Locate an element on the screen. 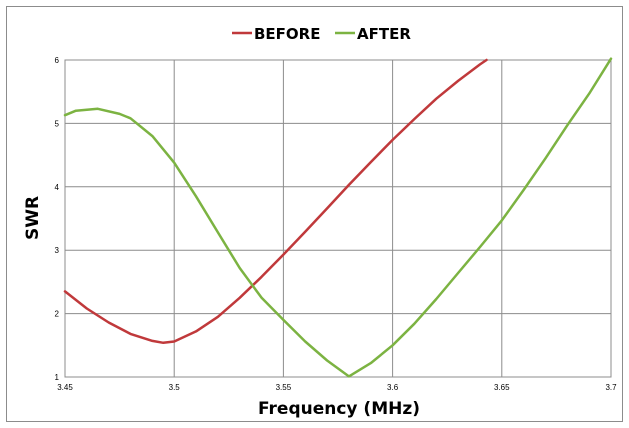  x-tick-label: 3.65 is located at coordinates (502, 387).